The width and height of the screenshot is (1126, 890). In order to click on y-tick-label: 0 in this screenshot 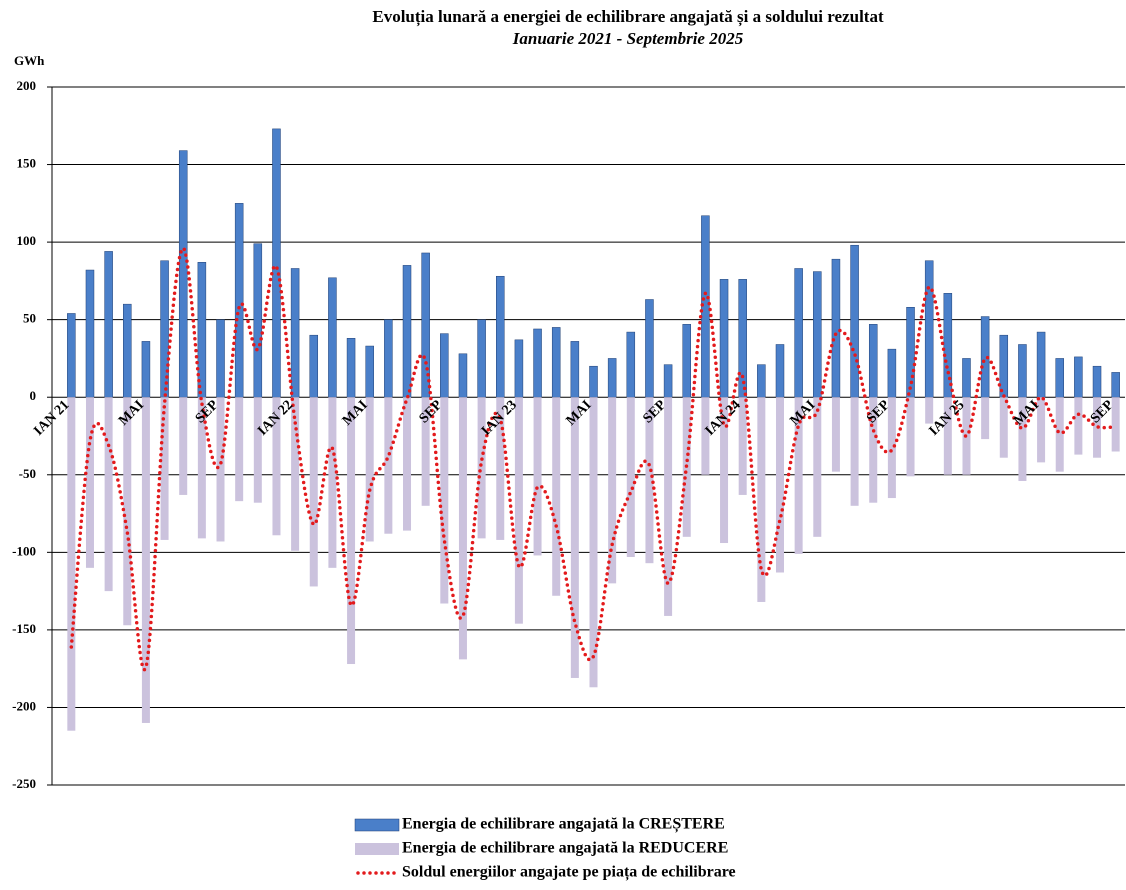, I will do `click(33, 395)`.